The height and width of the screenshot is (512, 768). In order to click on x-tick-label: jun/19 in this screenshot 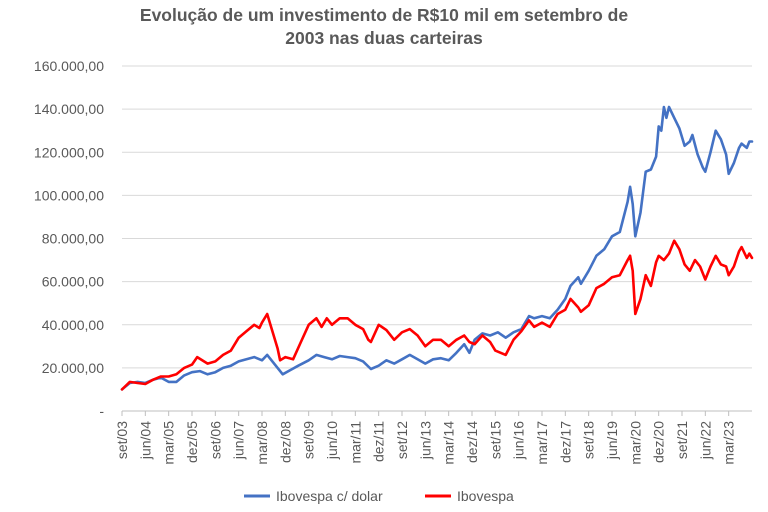, I will do `click(612, 440)`.